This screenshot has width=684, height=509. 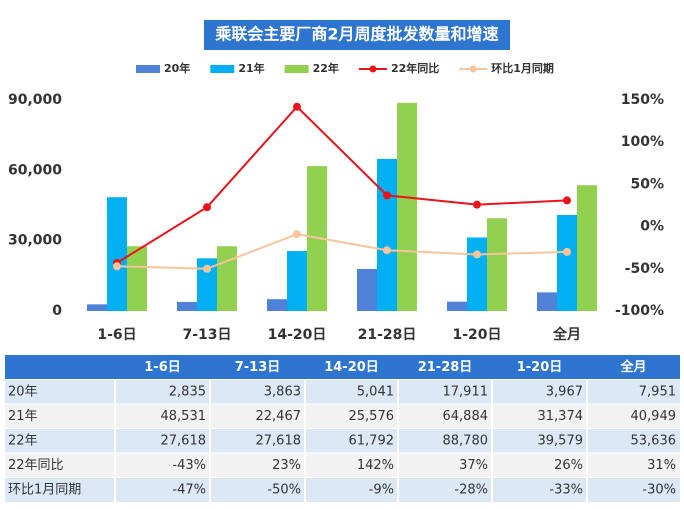 I want to click on table-cell: 2,835, so click(x=187, y=391).